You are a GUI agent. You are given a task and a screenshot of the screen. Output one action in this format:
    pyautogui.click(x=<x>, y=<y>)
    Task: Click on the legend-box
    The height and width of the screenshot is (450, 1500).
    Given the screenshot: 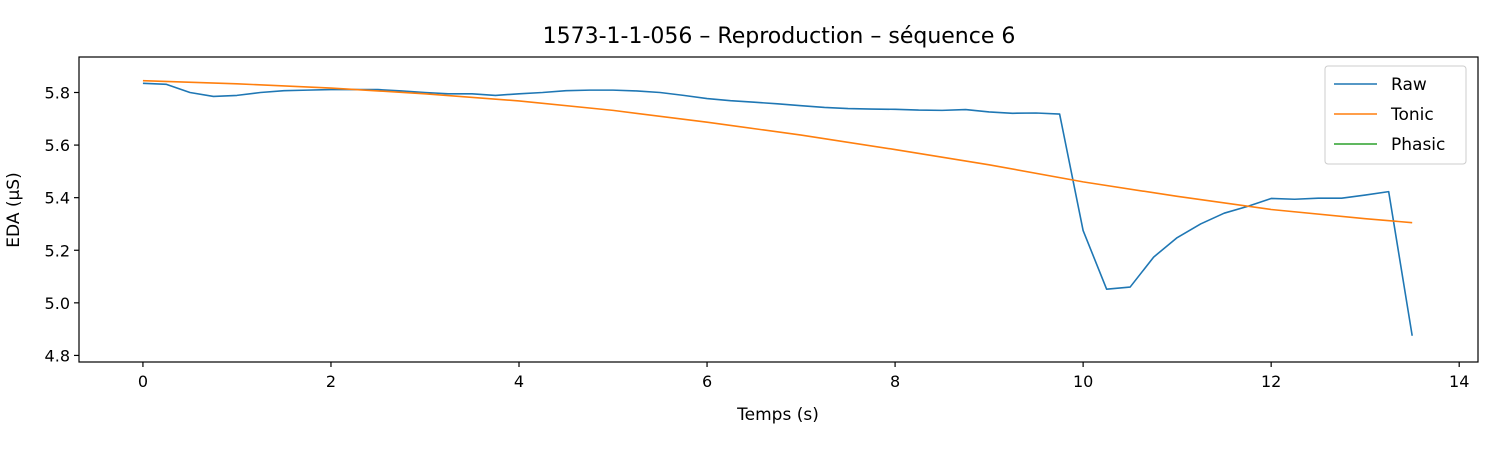 What is the action you would take?
    pyautogui.click(x=1395, y=115)
    